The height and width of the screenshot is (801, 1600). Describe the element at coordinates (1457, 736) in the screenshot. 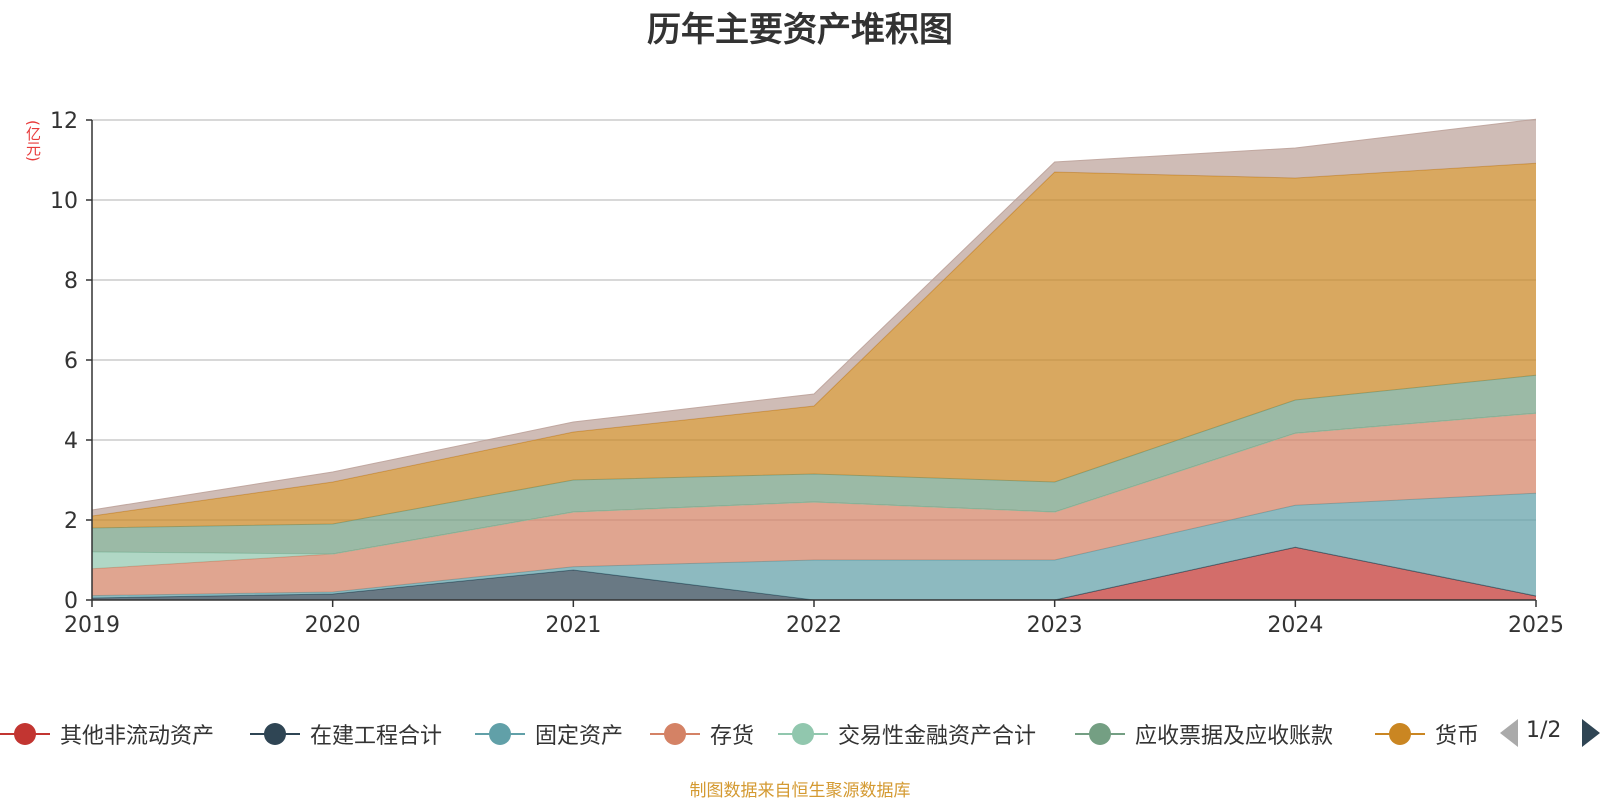

I see `legend-label: 货币` at that location.